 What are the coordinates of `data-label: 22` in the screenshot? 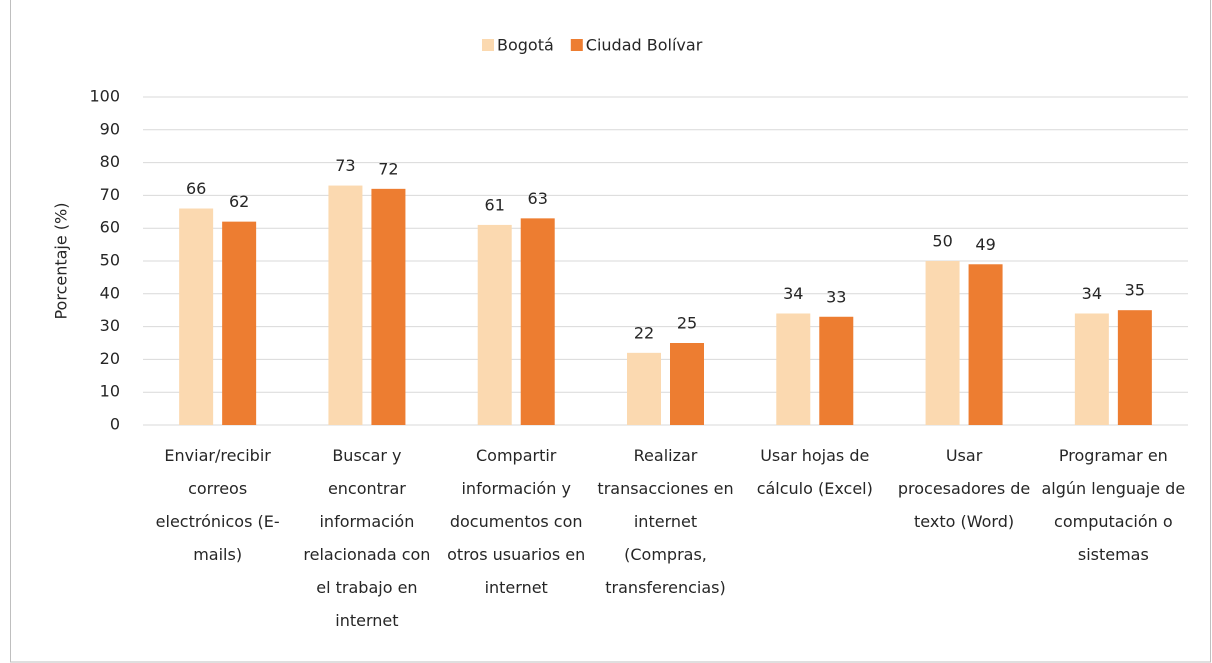 It's located at (644, 332).